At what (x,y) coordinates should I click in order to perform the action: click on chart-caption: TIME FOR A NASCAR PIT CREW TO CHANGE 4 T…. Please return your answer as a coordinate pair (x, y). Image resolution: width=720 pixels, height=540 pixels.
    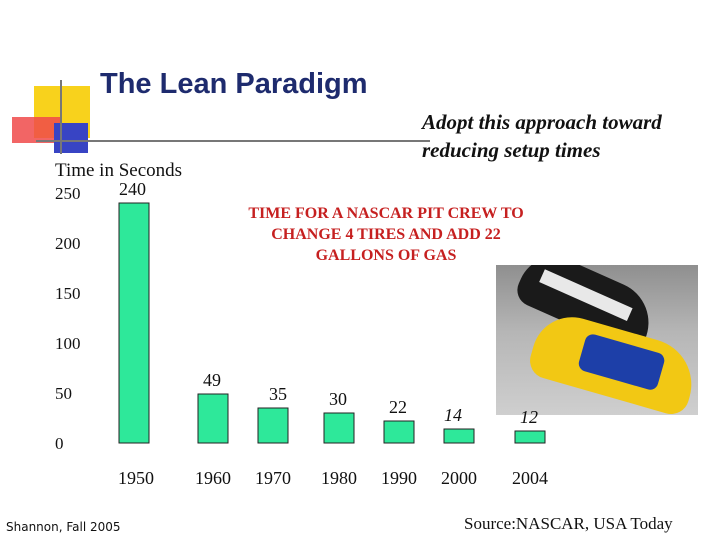
    Looking at the image, I should click on (386, 234).